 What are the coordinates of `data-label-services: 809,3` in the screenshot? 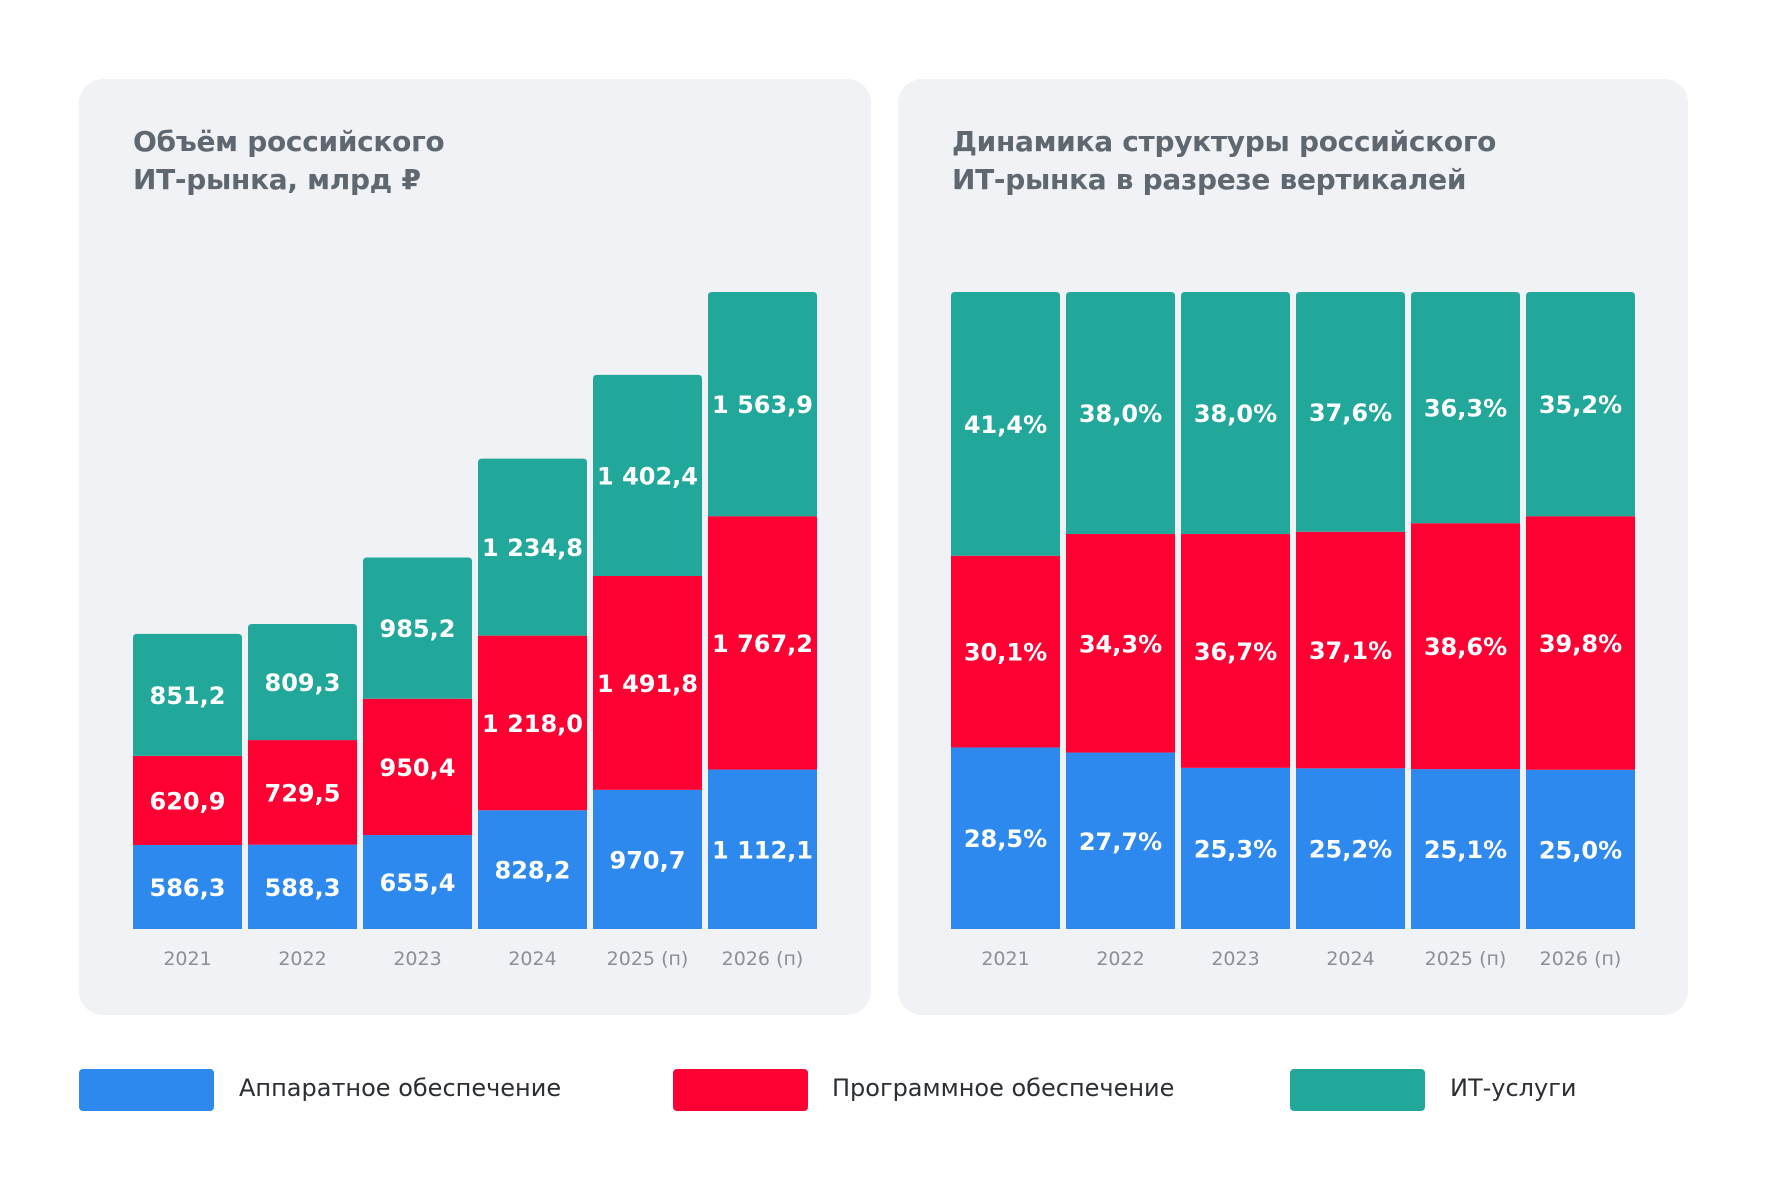 It's located at (303, 683).